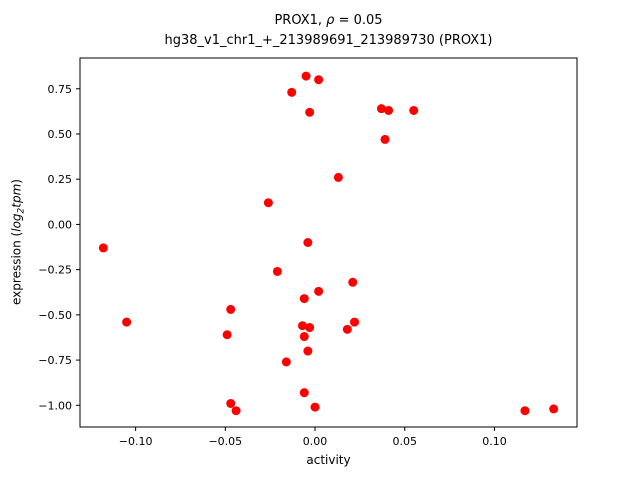 Image resolution: width=640 pixels, height=480 pixels. I want to click on y-tick-label: −0.25, so click(55, 270).